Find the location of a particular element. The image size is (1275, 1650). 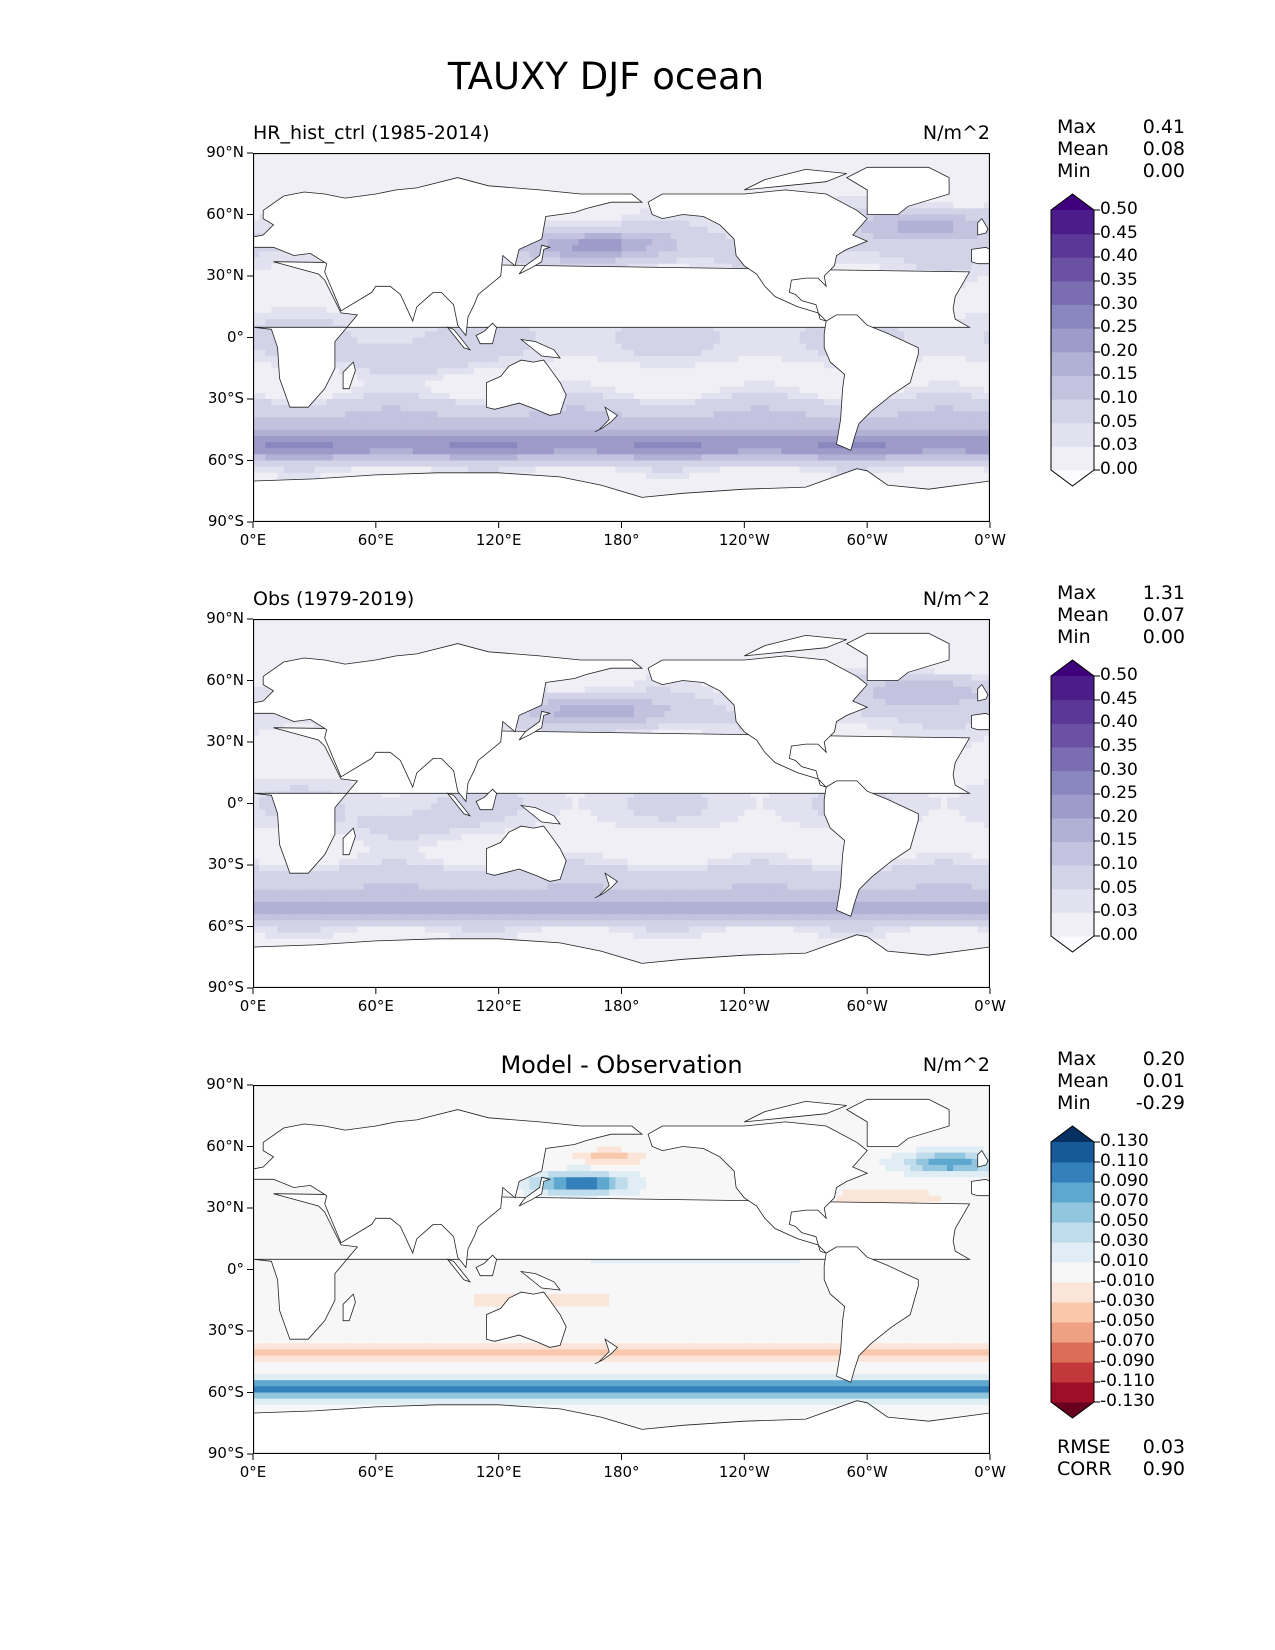

colorbar-tick-label: -0.050 is located at coordinates (1127, 1321).